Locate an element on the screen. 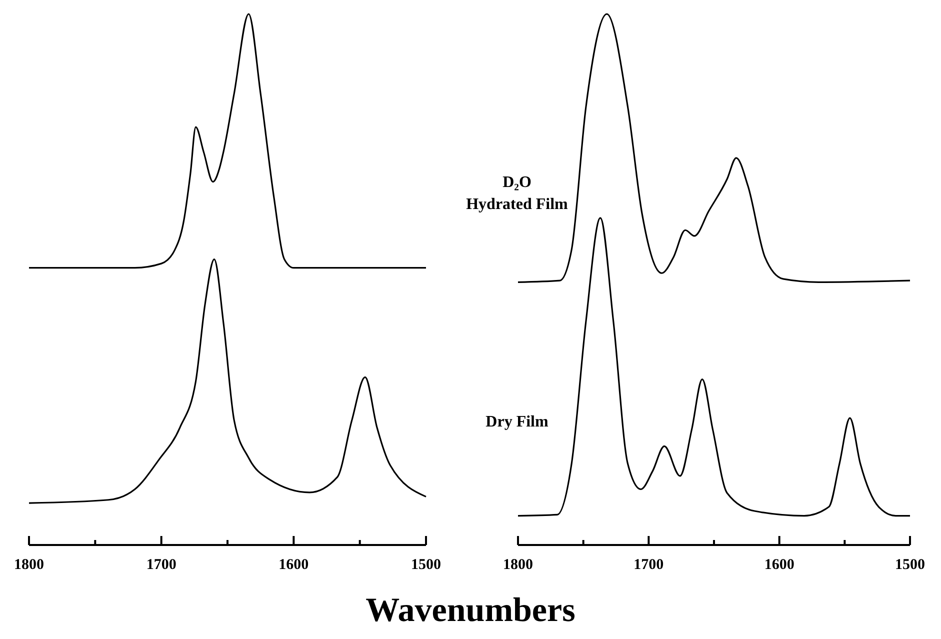  annotation: D₂O Hydrated Film is located at coordinates (517, 193).